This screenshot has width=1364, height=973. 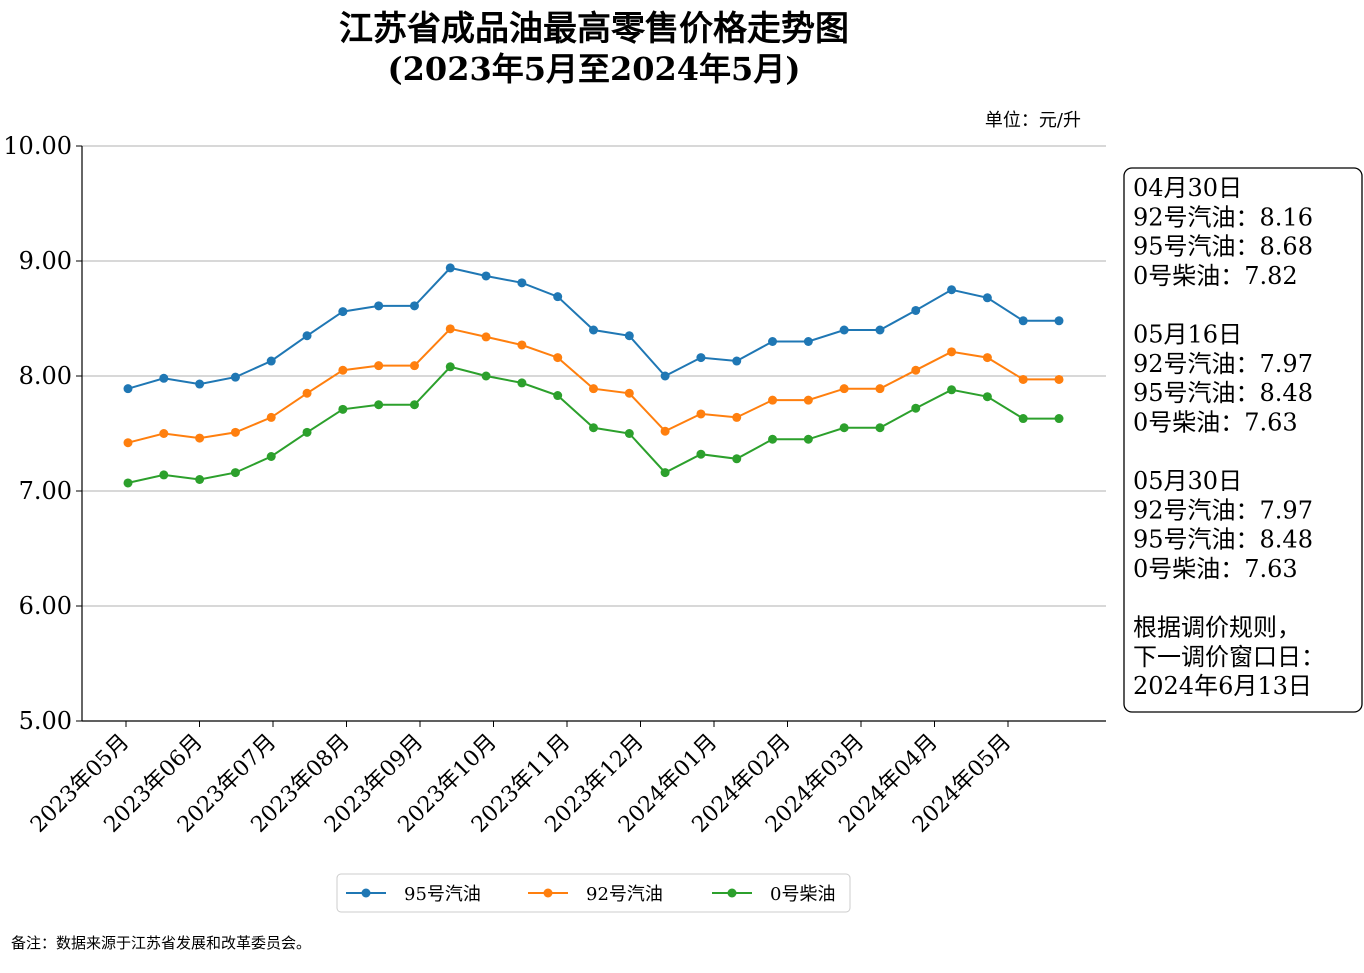 I want to click on legend-label: 92号汽油, so click(x=624, y=894).